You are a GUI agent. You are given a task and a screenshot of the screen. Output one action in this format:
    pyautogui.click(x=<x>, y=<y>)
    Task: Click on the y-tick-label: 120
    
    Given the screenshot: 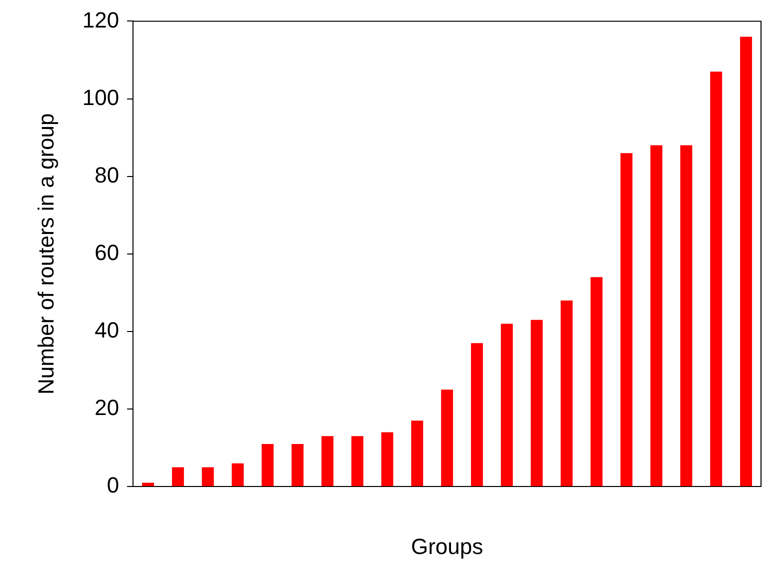 What is the action you would take?
    pyautogui.click(x=101, y=19)
    